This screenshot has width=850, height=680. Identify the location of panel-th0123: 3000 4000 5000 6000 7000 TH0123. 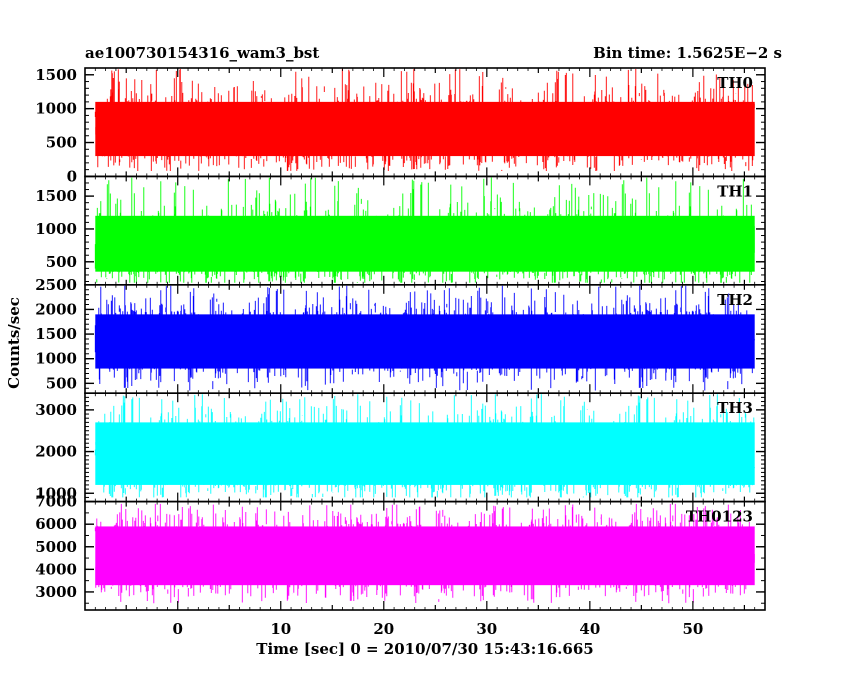
(400, 552).